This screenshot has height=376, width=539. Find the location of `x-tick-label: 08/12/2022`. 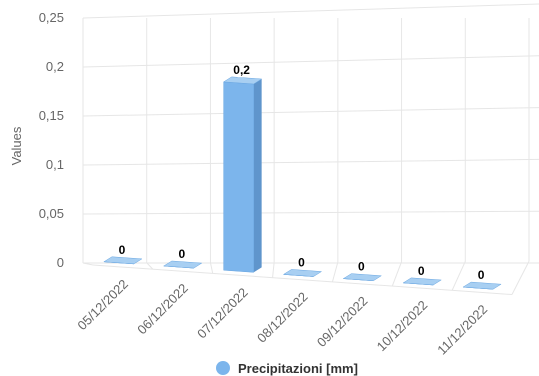

x-tick-label: 08/12/2022 is located at coordinates (282, 317).